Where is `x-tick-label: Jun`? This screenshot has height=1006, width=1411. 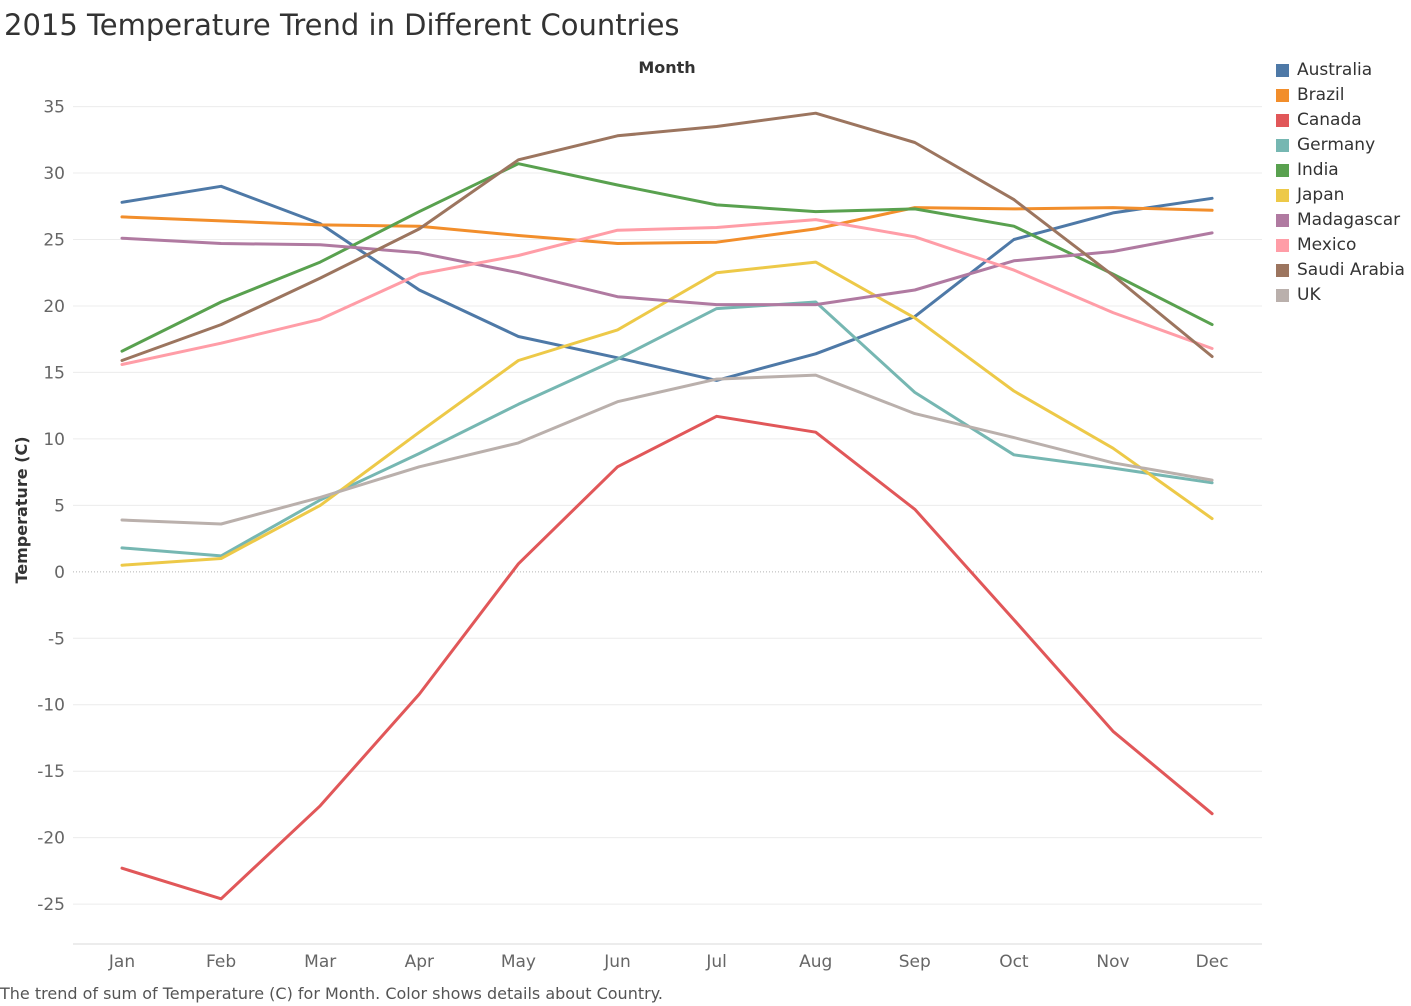 x-tick-label: Jun is located at coordinates (617, 962).